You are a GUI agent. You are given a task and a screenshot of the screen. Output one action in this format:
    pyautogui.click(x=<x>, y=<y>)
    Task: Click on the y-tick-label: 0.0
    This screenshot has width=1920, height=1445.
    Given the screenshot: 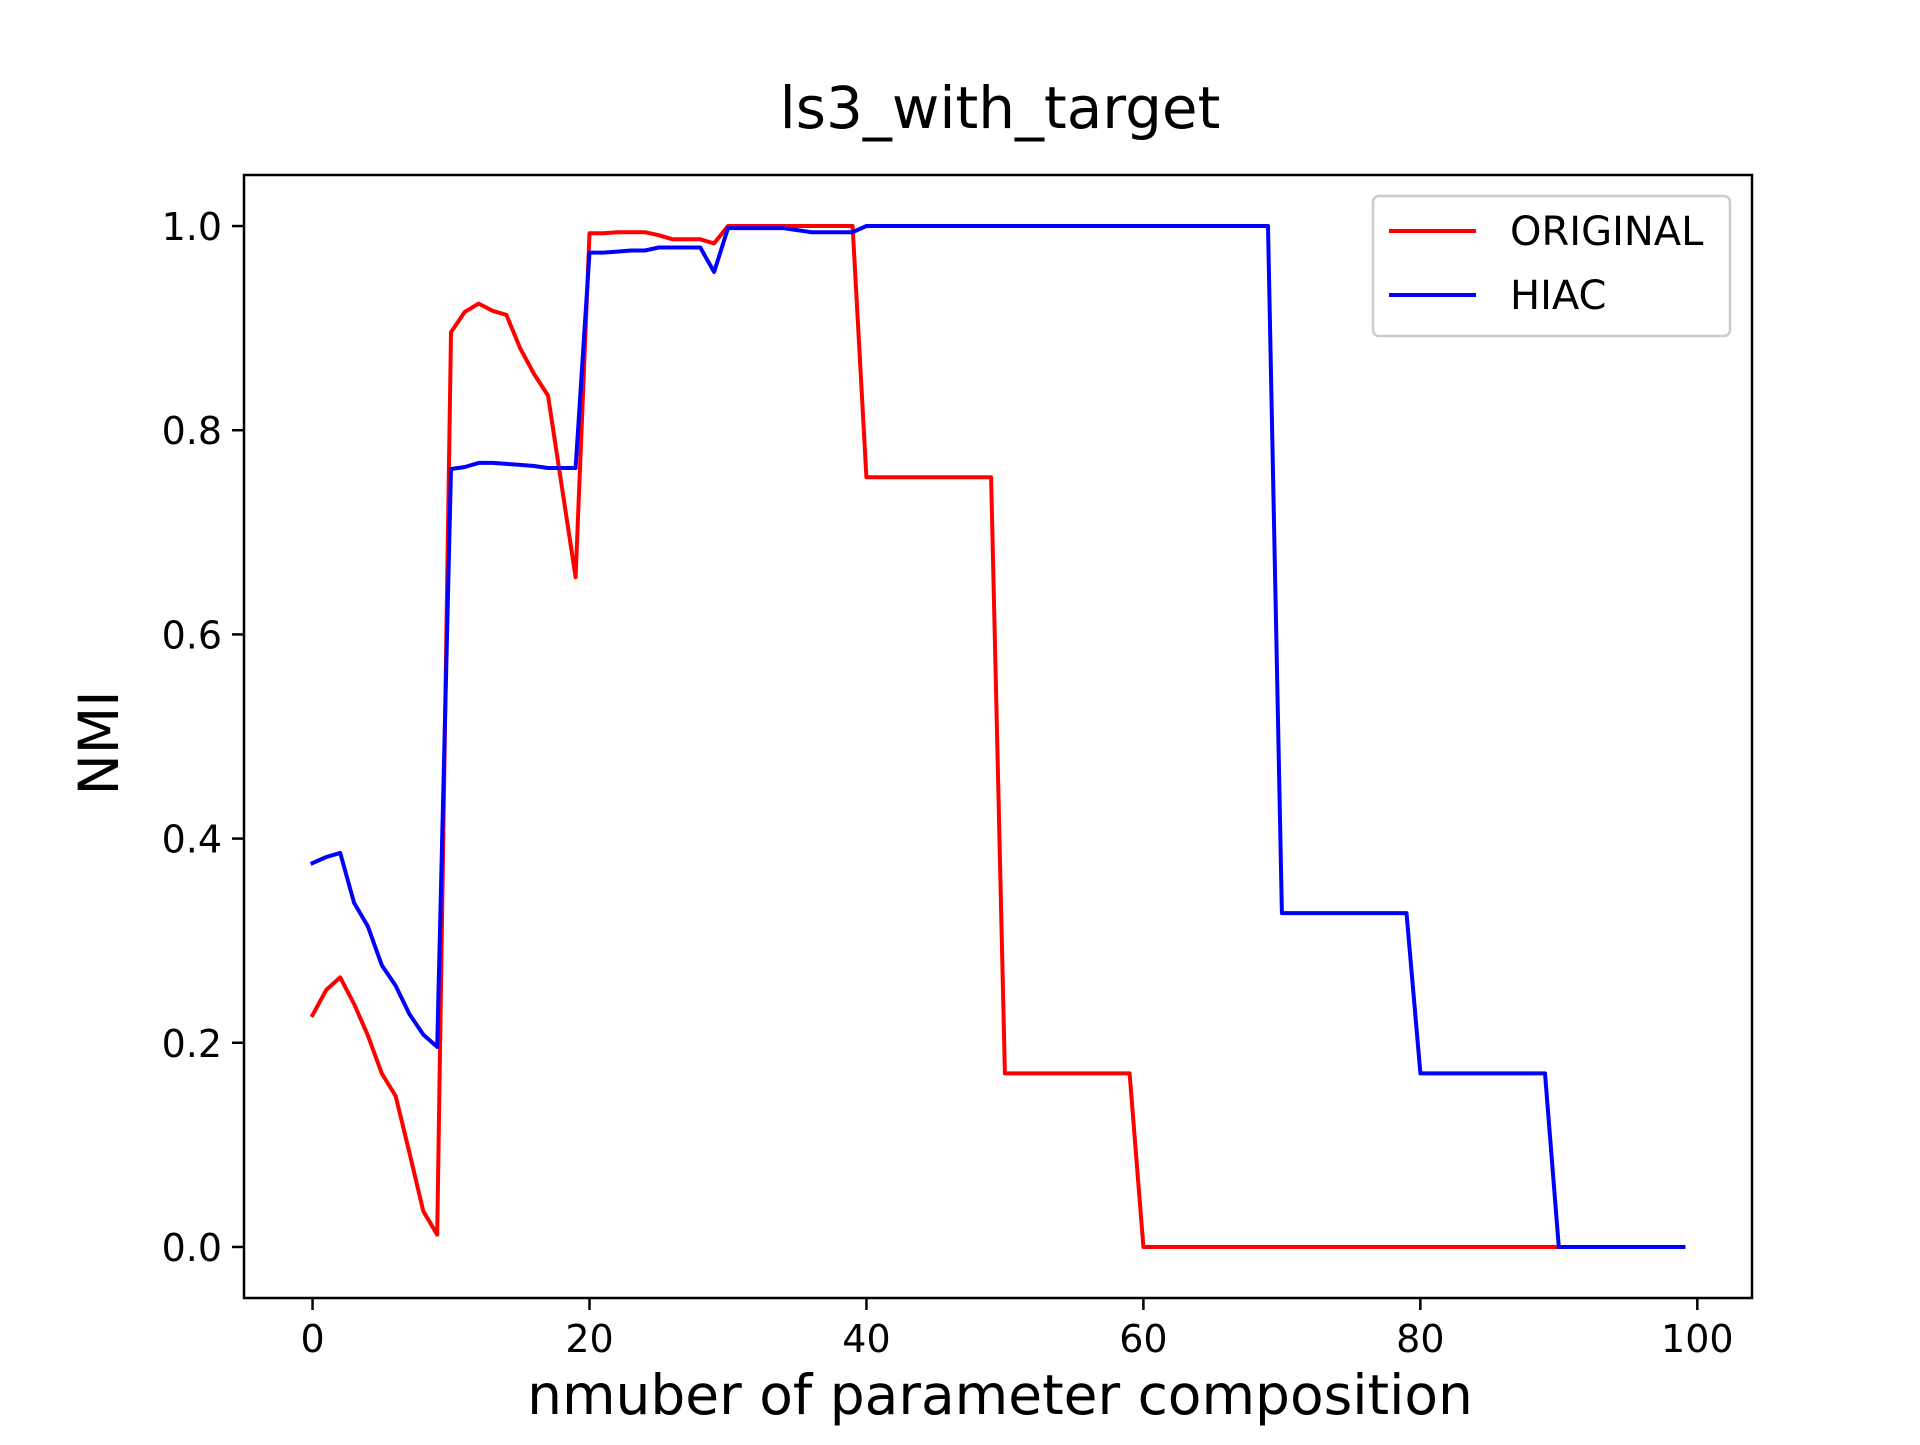 What is the action you would take?
    pyautogui.click(x=192, y=1248)
    